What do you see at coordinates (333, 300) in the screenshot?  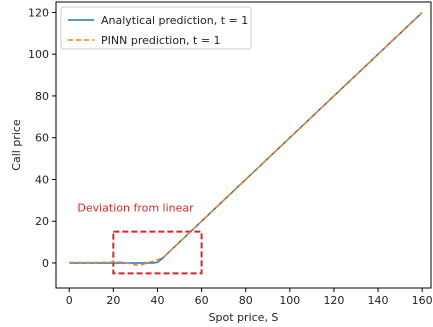 I see `x-tick-label: 120` at bounding box center [333, 300].